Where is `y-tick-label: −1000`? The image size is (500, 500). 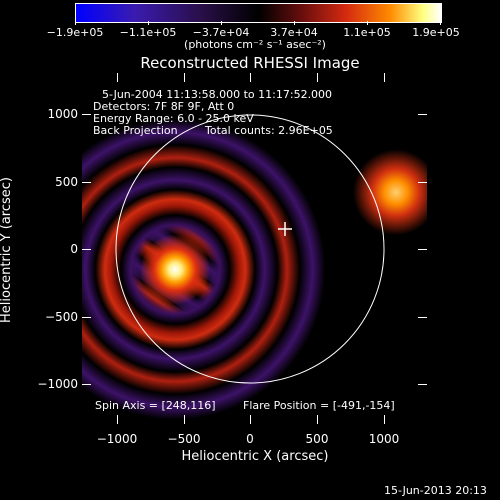
y-tick-label: −1000 is located at coordinates (57, 384).